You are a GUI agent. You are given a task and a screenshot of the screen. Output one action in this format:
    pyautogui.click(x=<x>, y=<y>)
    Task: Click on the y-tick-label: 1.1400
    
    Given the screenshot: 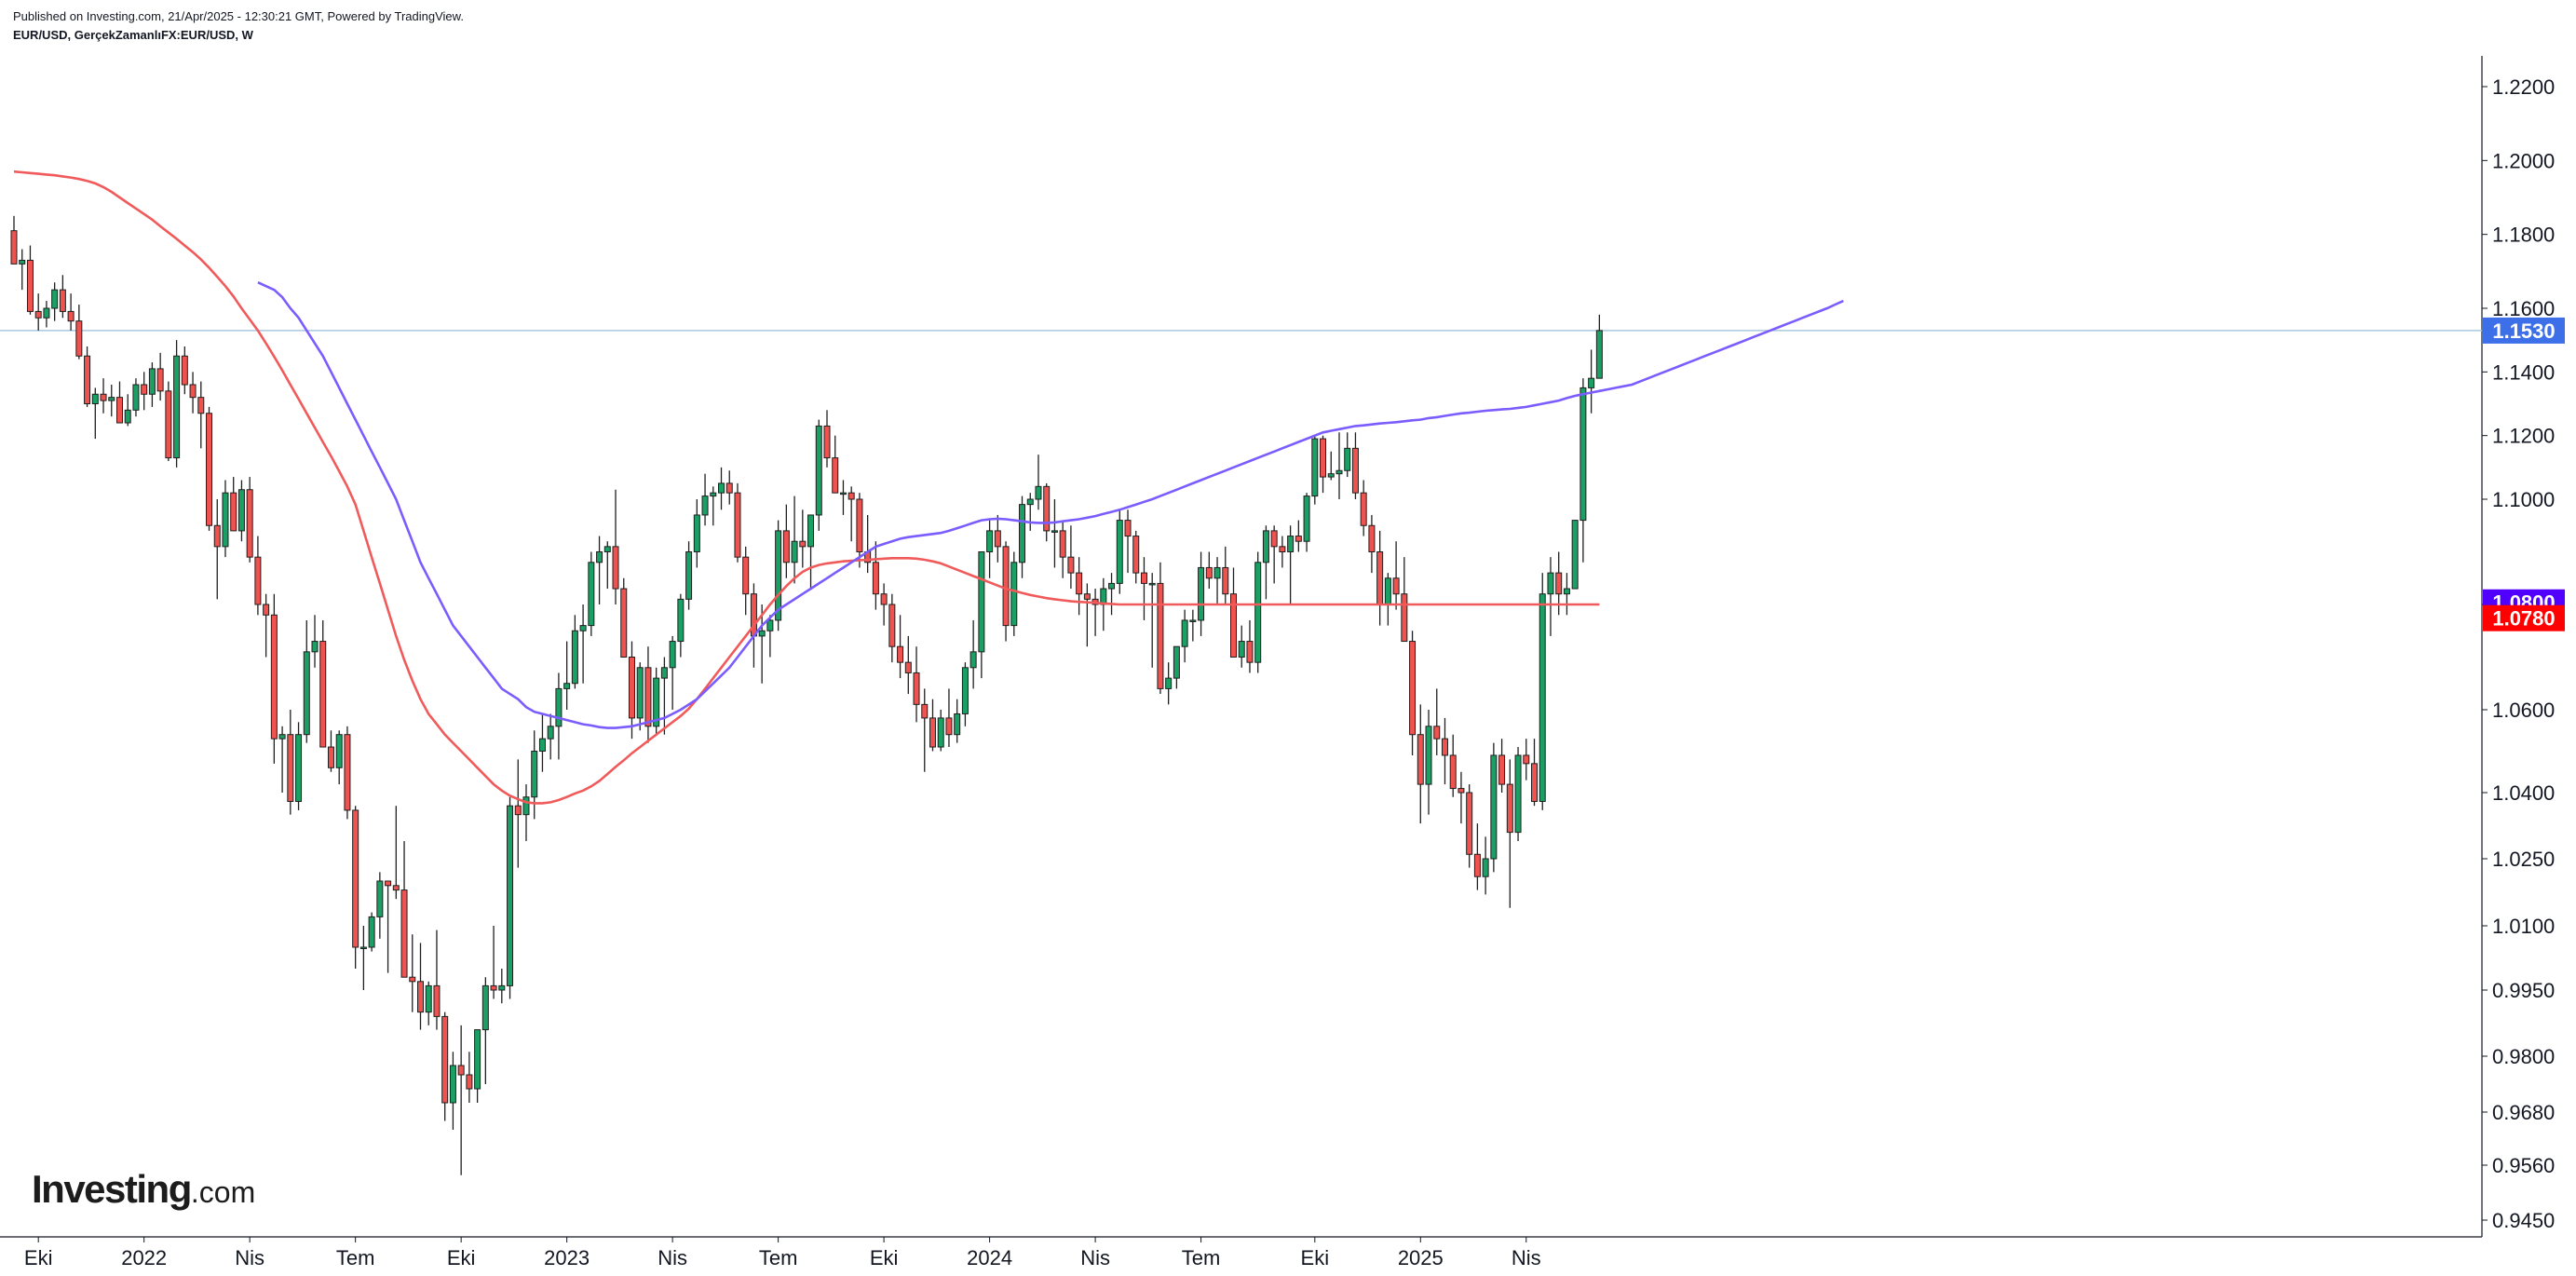 What is the action you would take?
    pyautogui.click(x=2523, y=372)
    